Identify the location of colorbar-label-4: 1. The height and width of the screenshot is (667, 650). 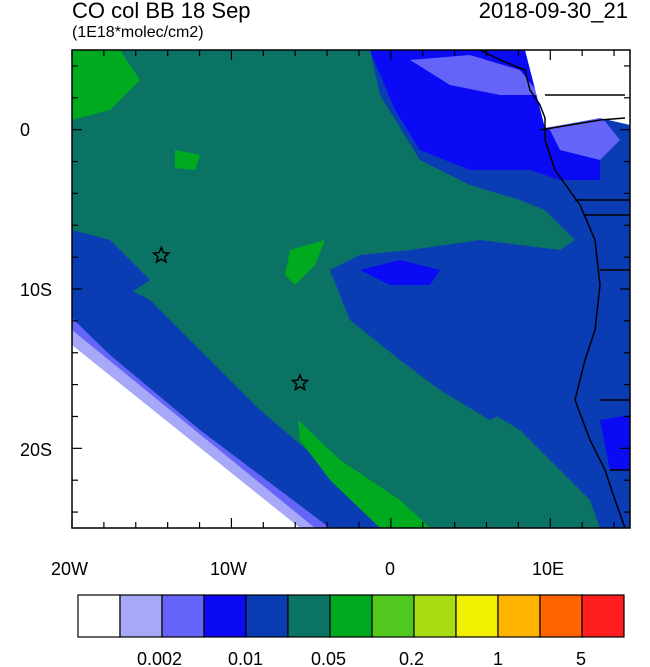
(498, 658).